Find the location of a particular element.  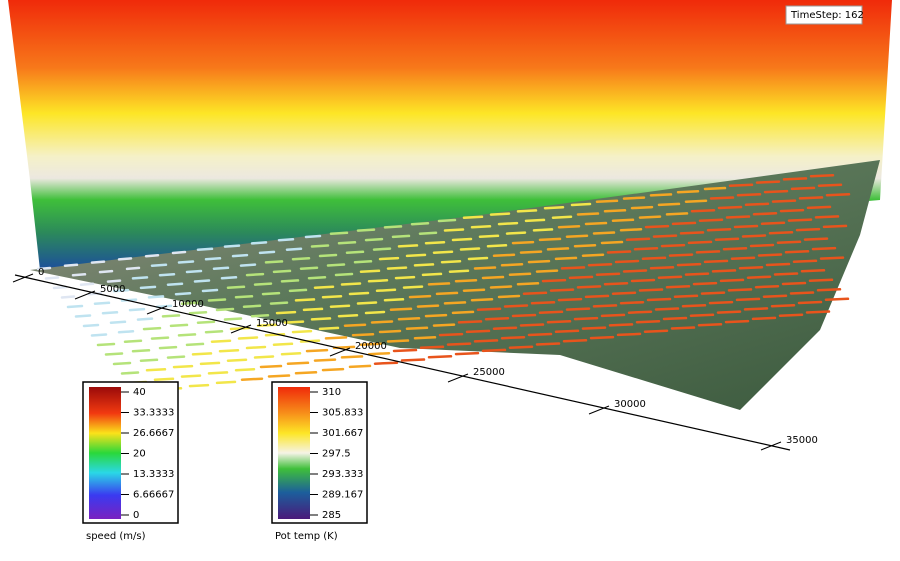

axis-tick-label: 20000 is located at coordinates (371, 346).